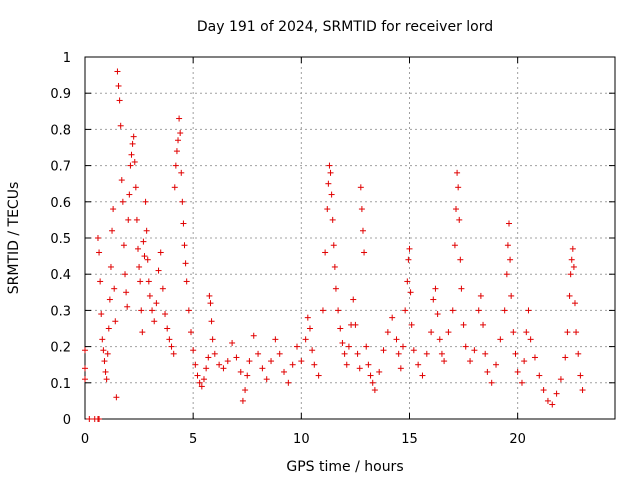 The image size is (640, 480). Describe the element at coordinates (67, 420) in the screenshot. I see `y-tick-label: 0` at that location.